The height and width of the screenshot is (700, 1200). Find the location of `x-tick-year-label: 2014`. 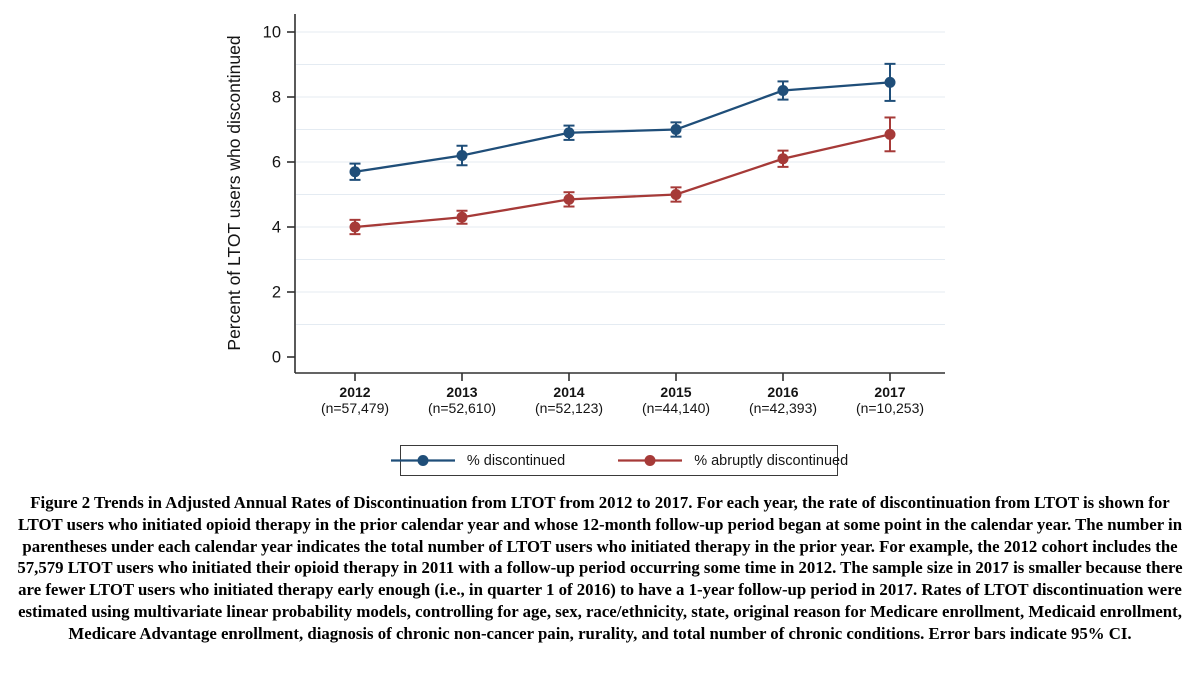

x-tick-year-label: 2014 is located at coordinates (568, 392).